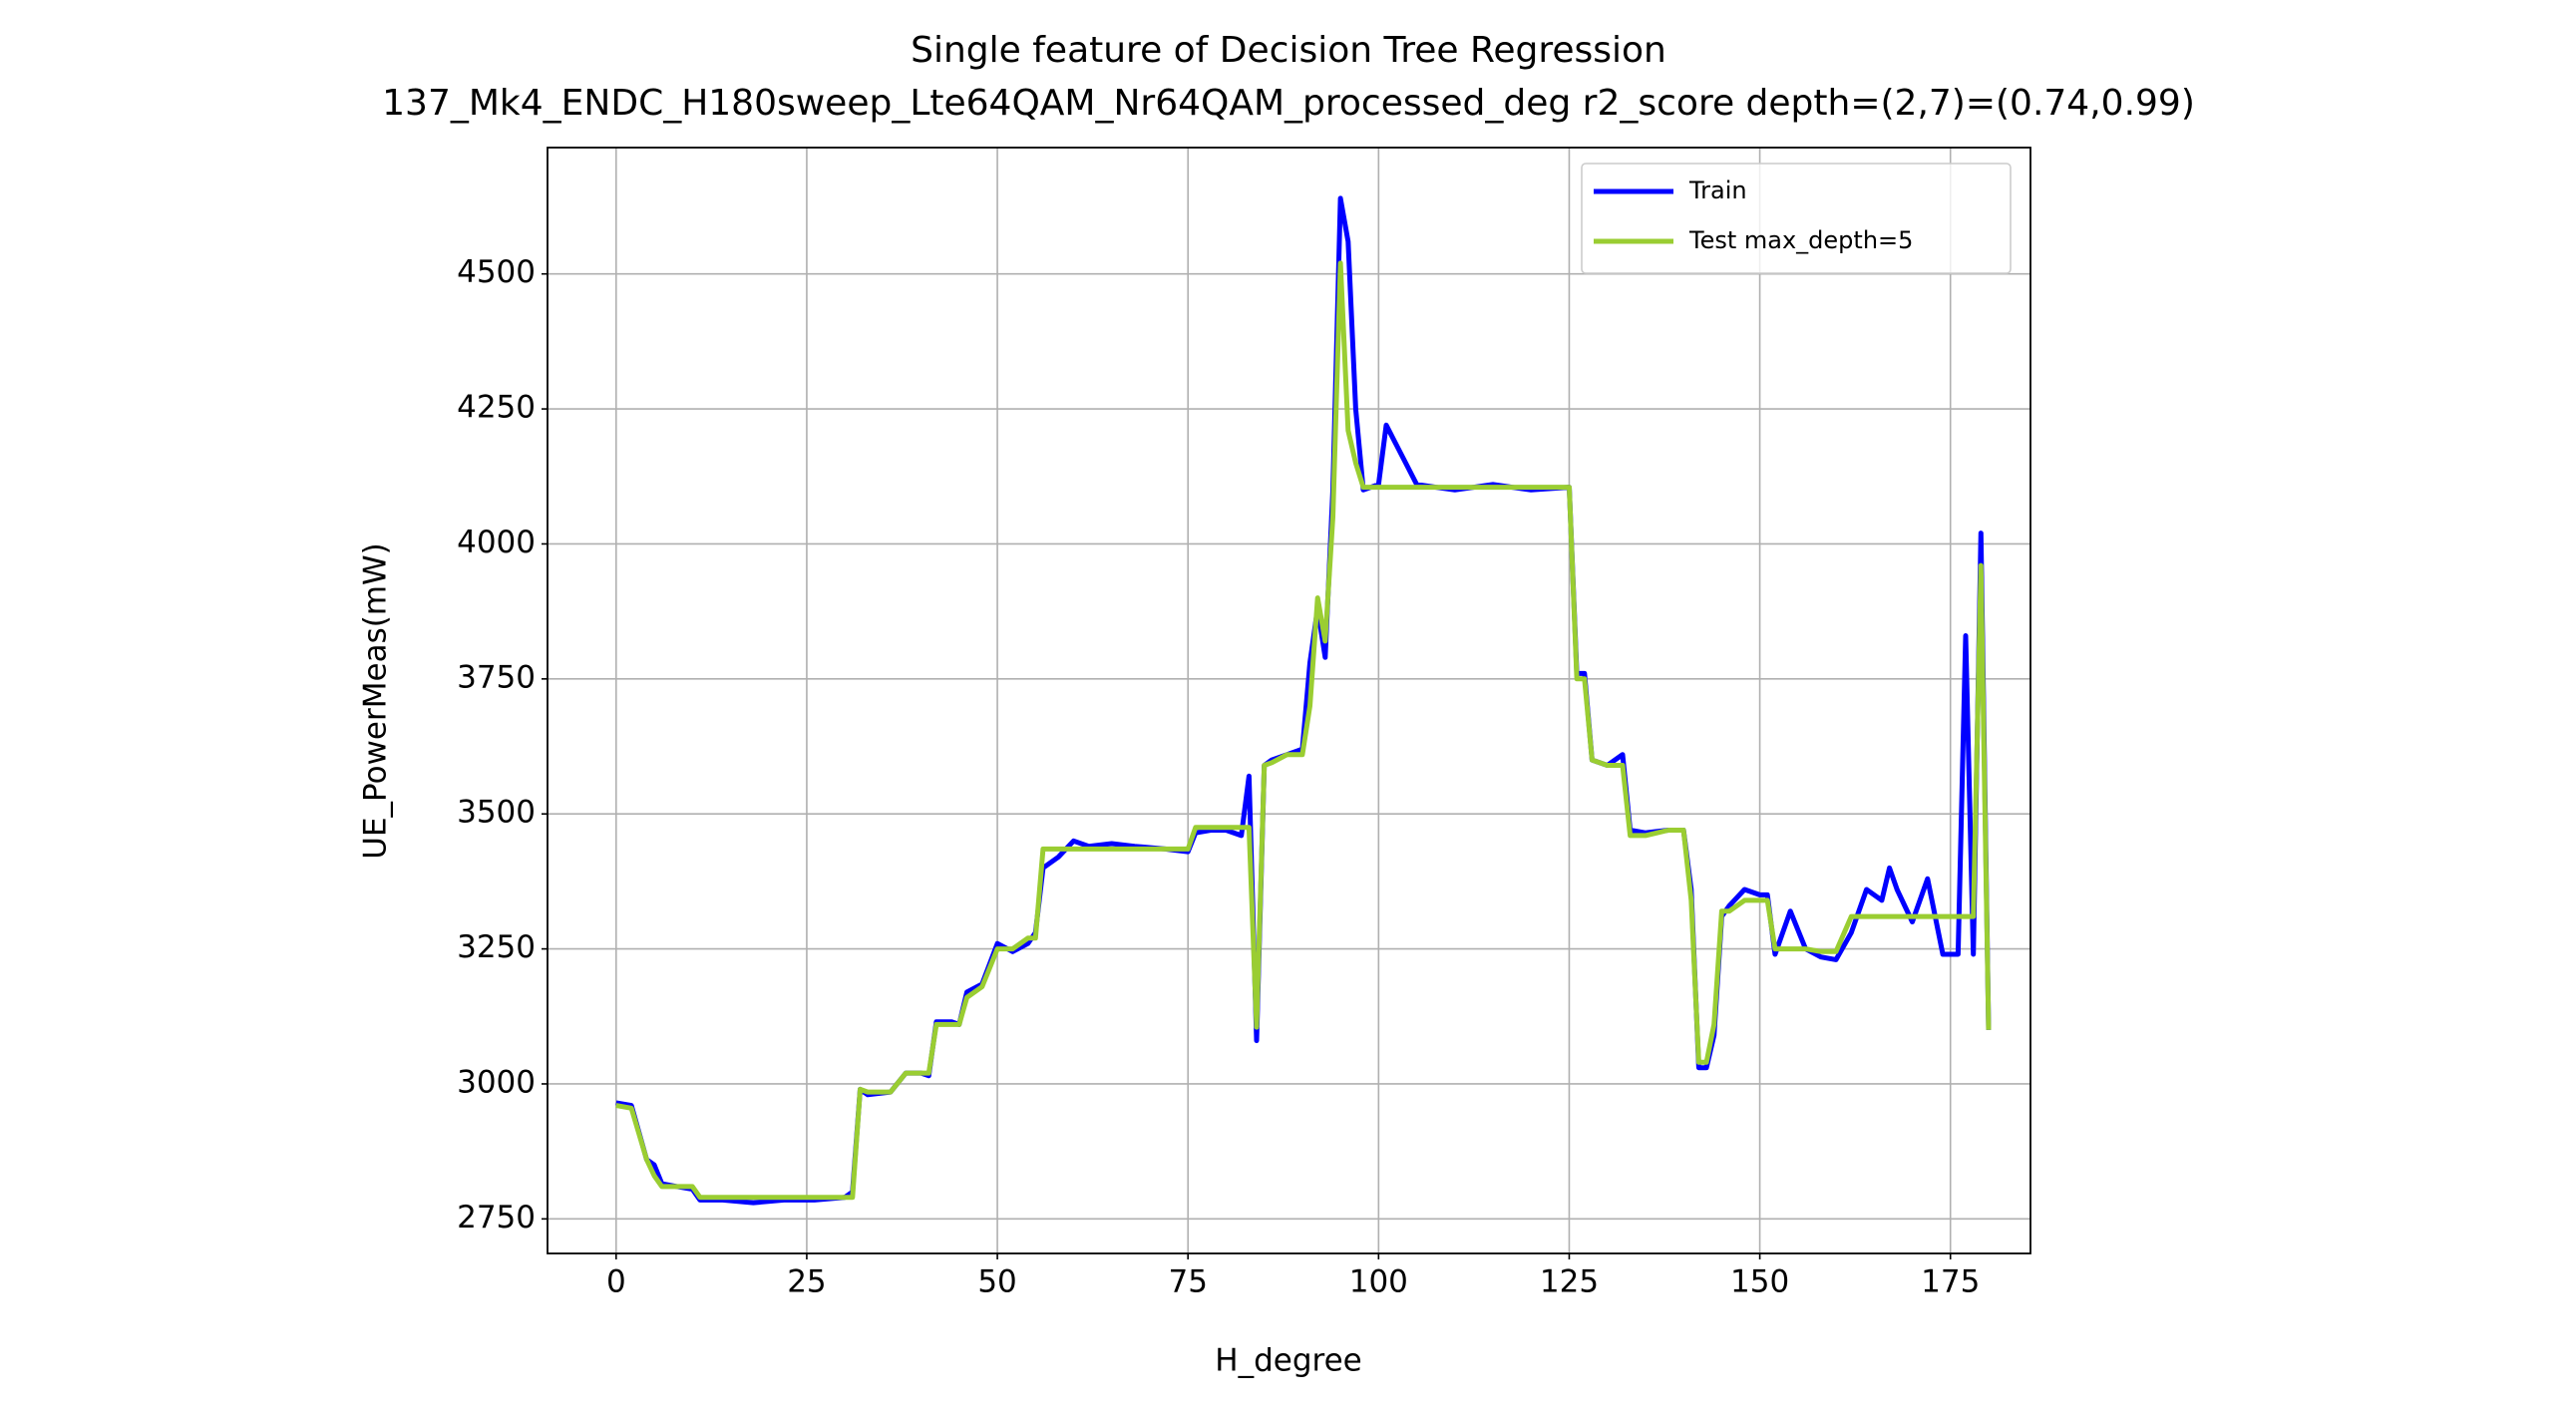 This screenshot has height=1414, width=2576. Describe the element at coordinates (497, 947) in the screenshot. I see `y-tick-label: 3250` at that location.